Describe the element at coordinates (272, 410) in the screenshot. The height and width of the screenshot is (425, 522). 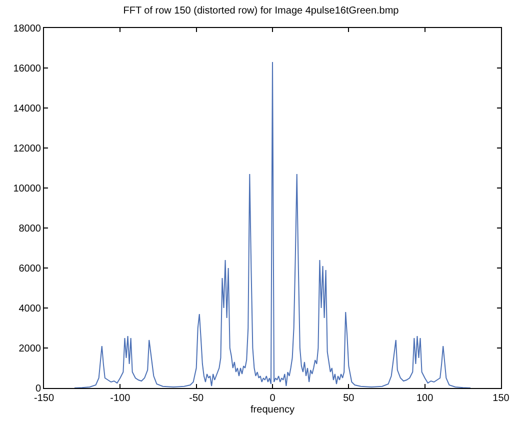
I see `x-axis-title: frequency` at that location.